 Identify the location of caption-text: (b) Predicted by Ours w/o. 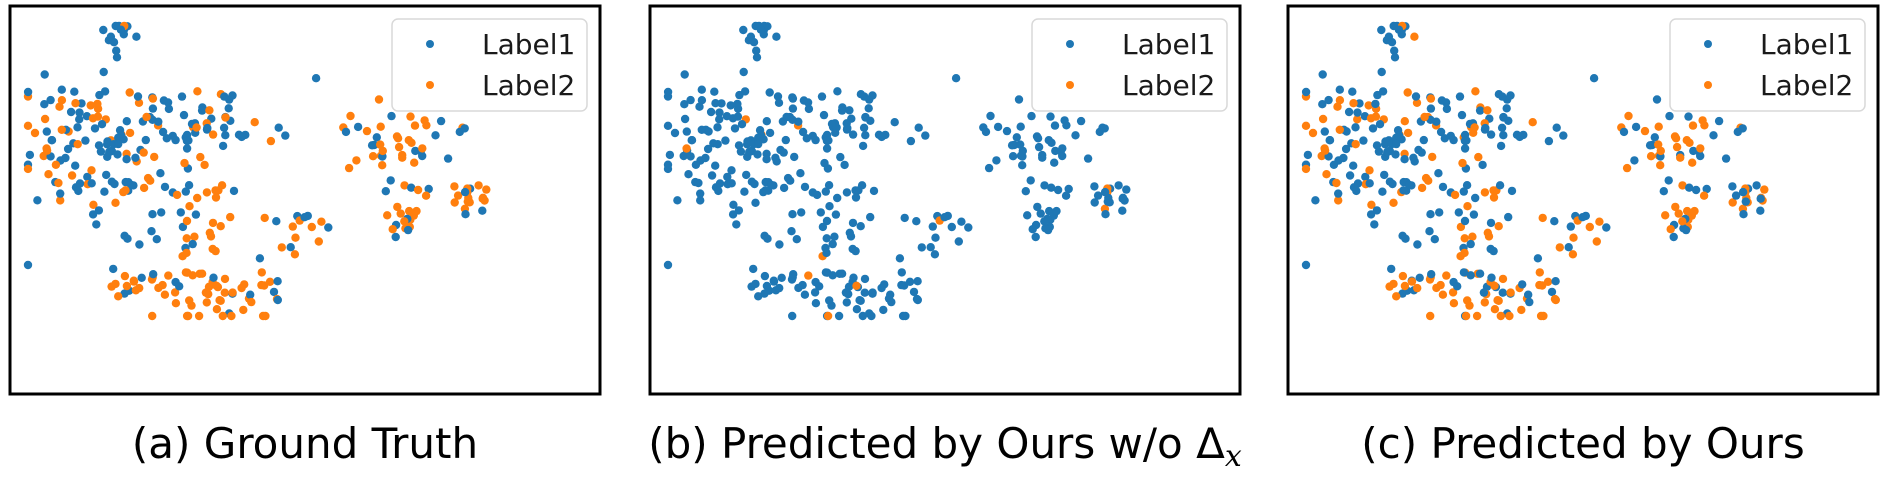
(922, 443).